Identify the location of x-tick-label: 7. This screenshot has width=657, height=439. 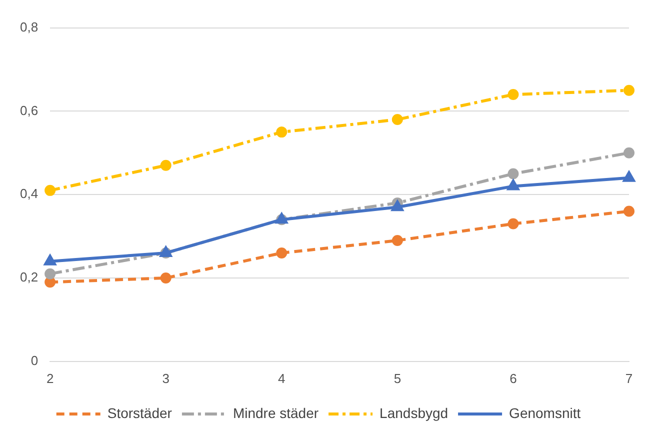
(629, 378).